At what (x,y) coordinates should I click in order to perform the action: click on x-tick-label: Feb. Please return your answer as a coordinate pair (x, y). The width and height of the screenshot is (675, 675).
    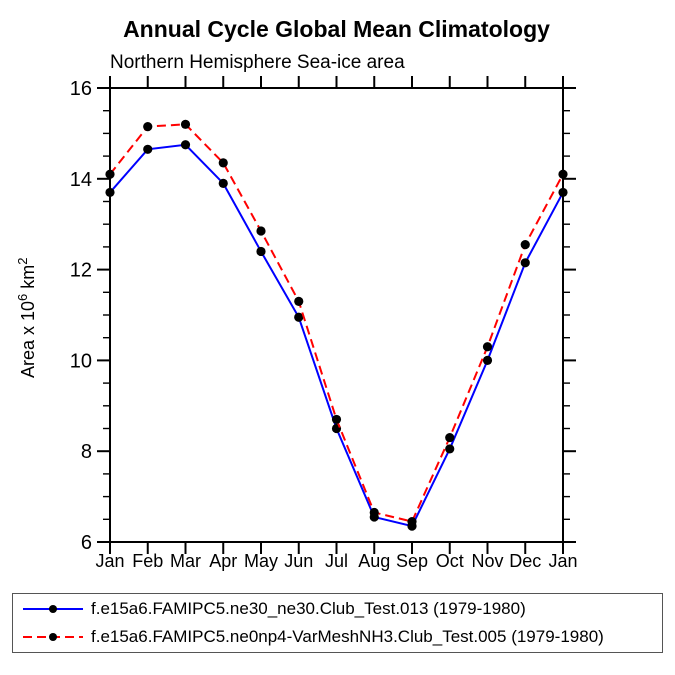
    Looking at the image, I should click on (147, 561).